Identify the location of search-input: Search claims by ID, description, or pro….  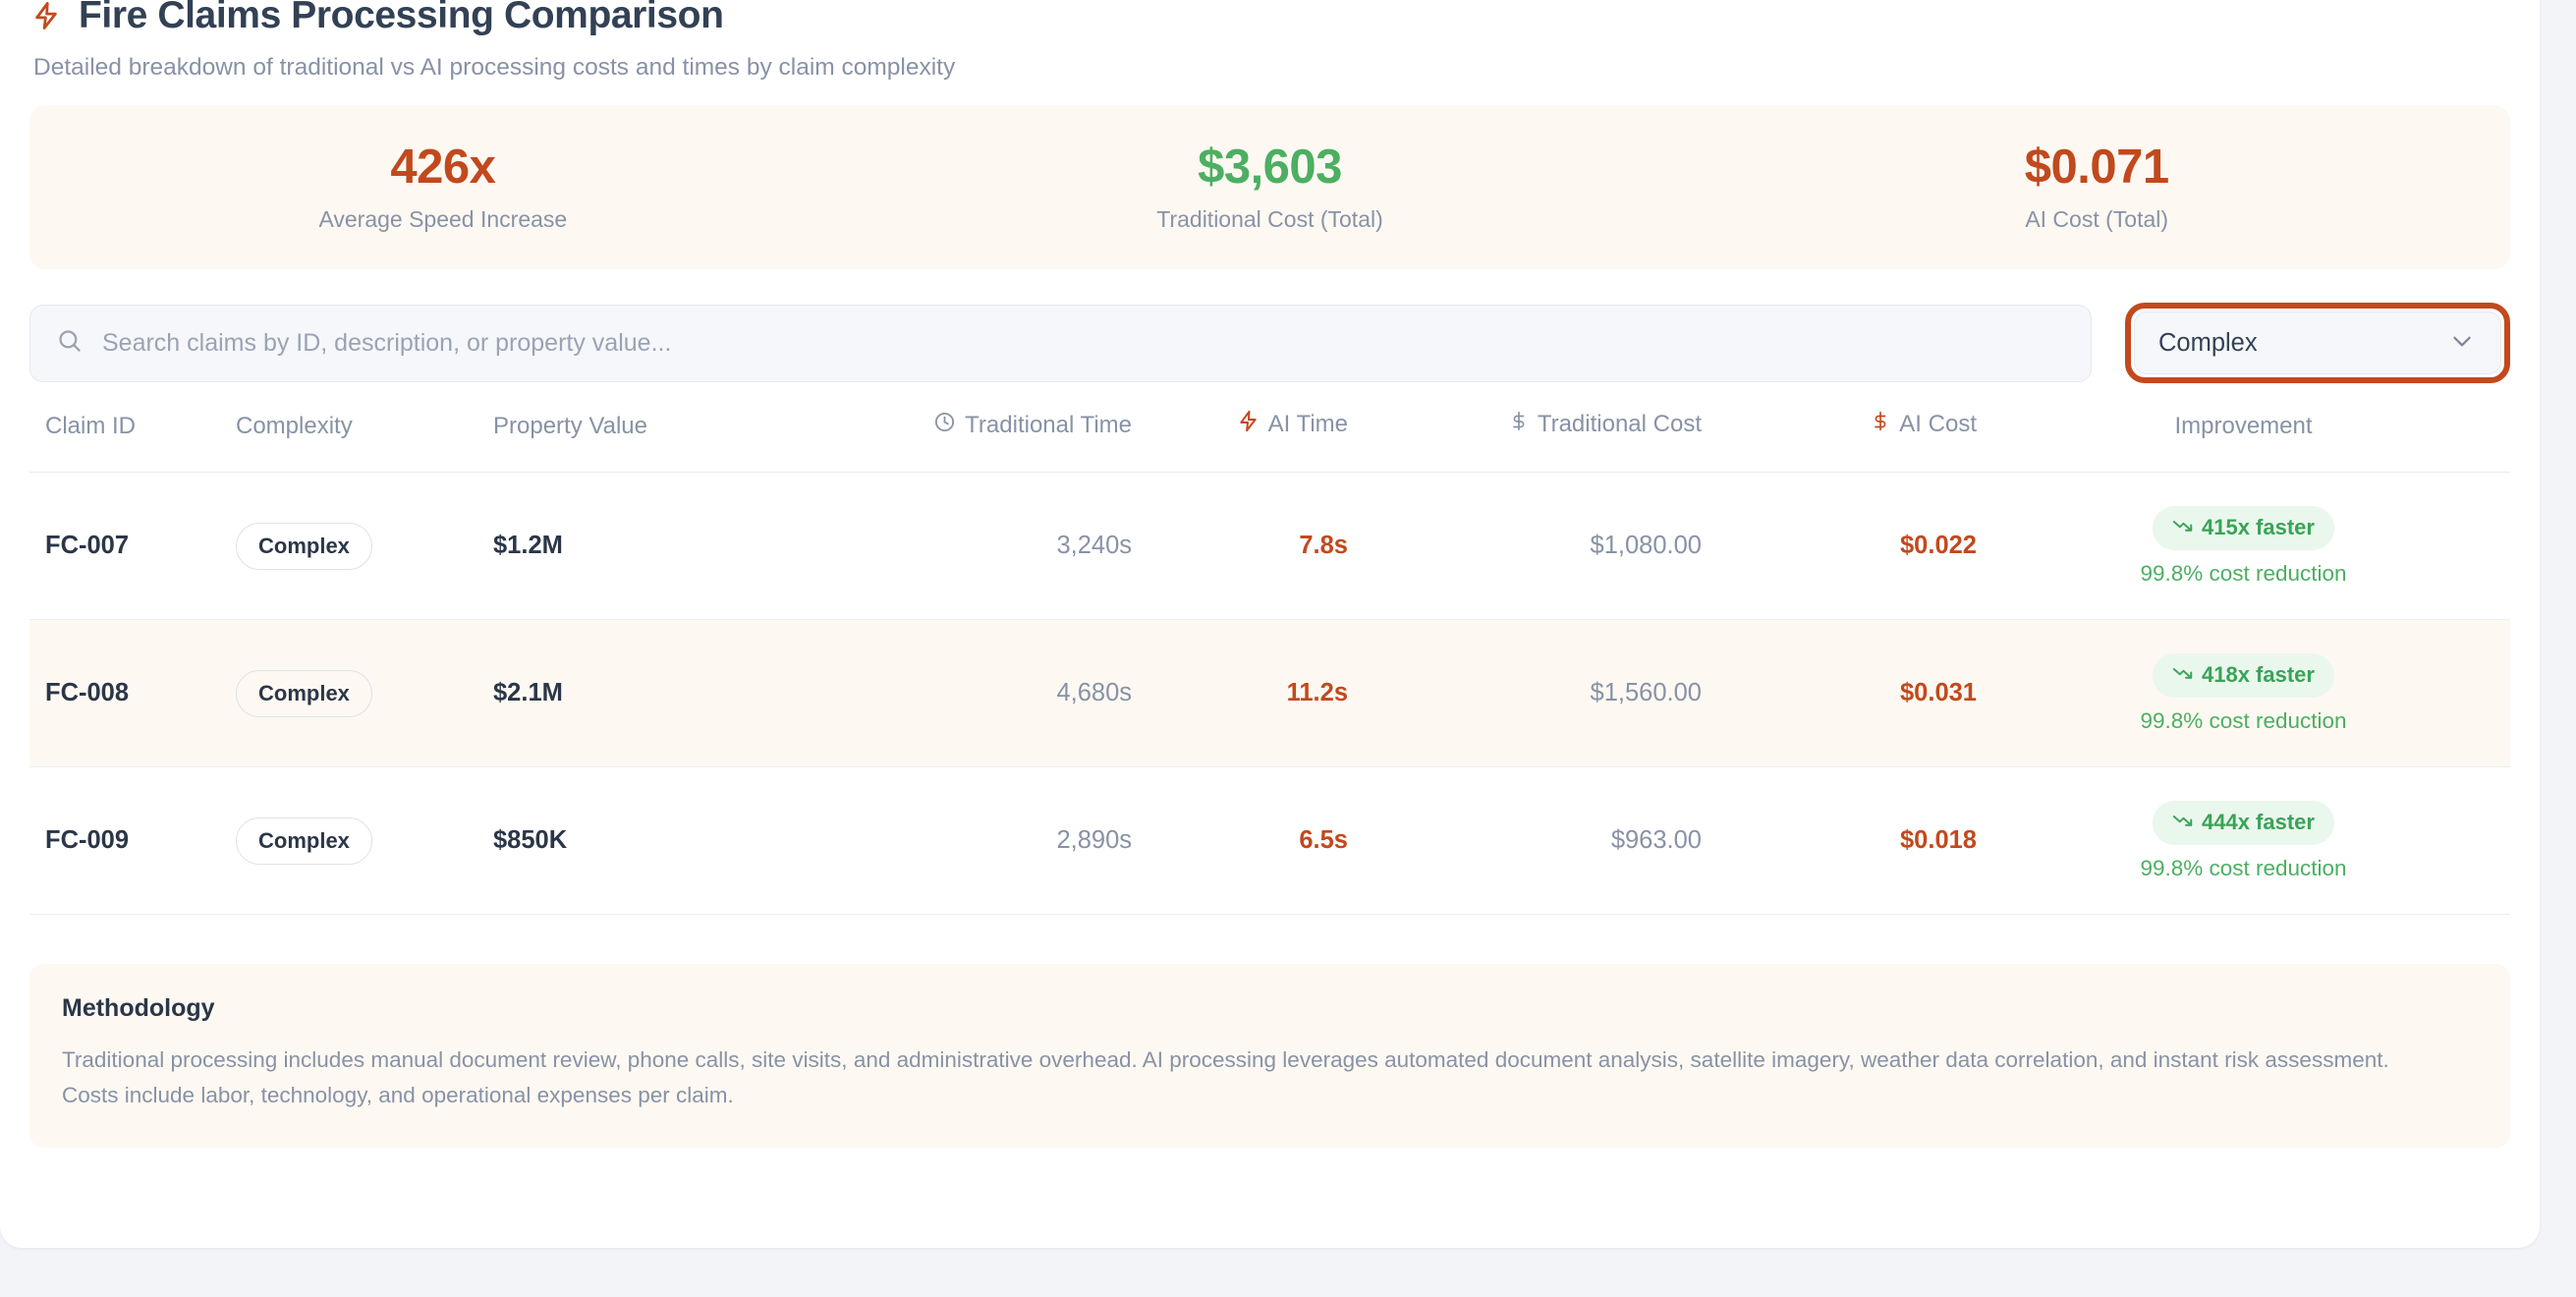
(1060, 343).